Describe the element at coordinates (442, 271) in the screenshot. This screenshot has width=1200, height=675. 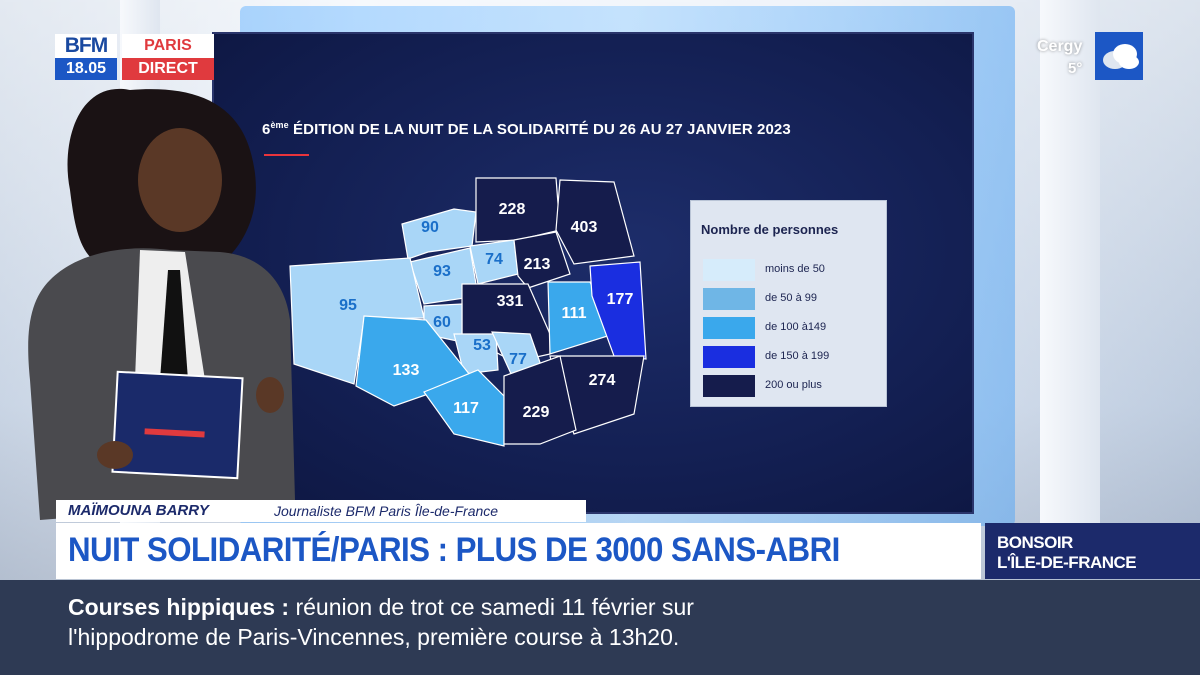
I see `arrondissement-value: 93` at that location.